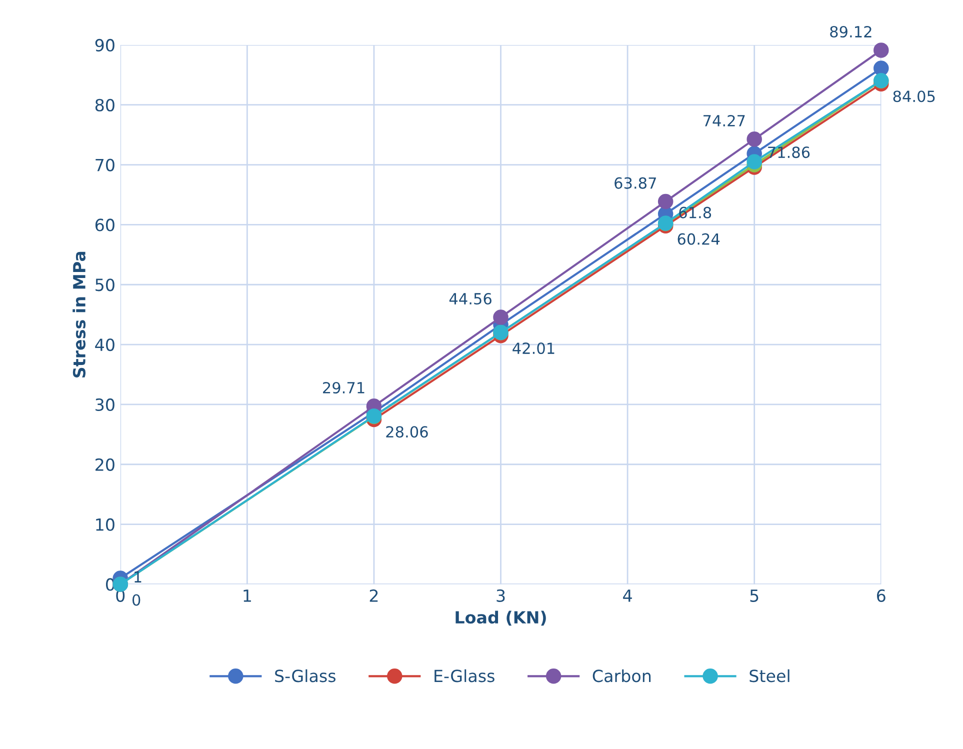 This screenshot has height=749, width=963. Describe the element at coordinates (881, 595) in the screenshot. I see `x-tick-label: 6` at that location.